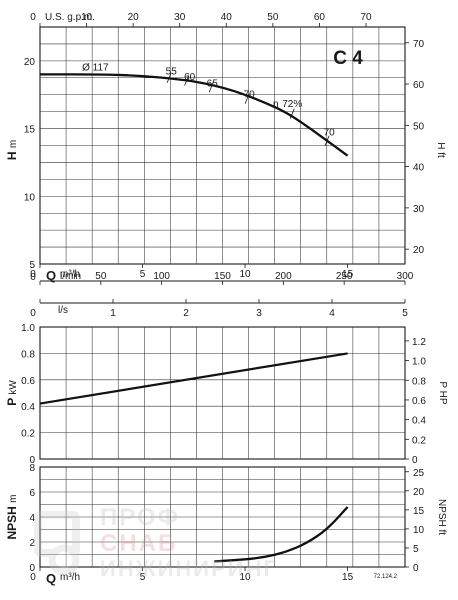  Describe the element at coordinates (32, 518) in the screenshot. I see `npsh-tick-label: 4` at that location.